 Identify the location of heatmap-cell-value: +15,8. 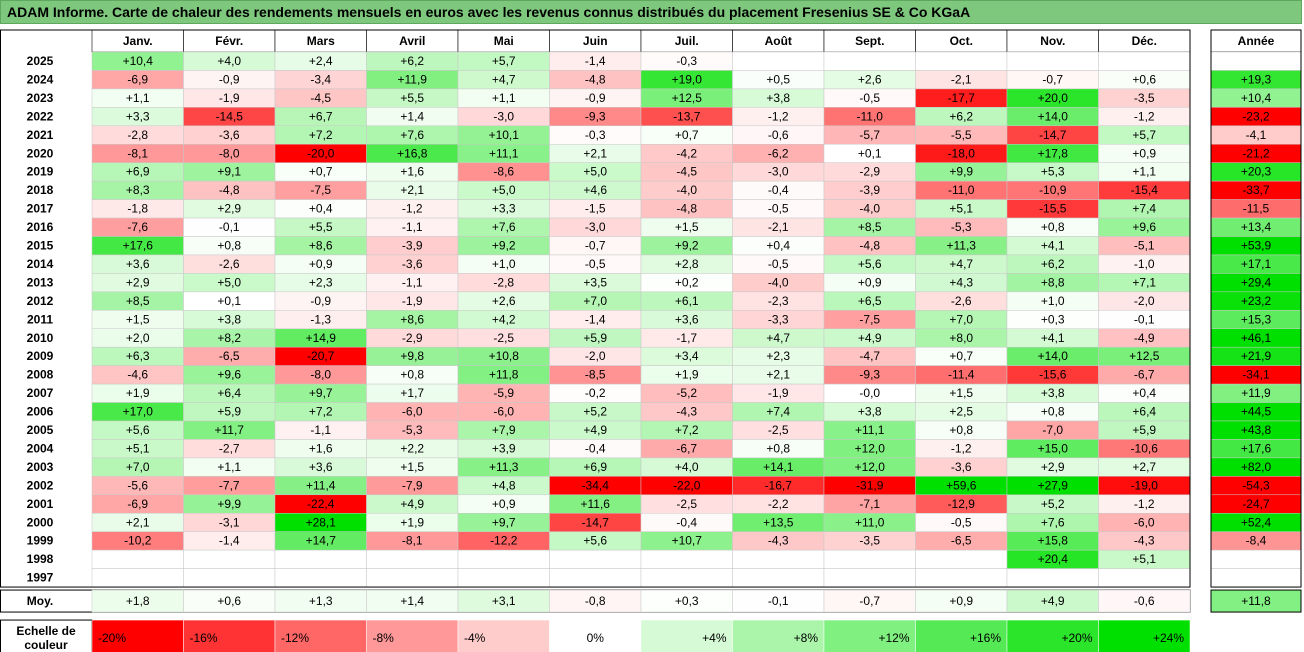
(1053, 541).